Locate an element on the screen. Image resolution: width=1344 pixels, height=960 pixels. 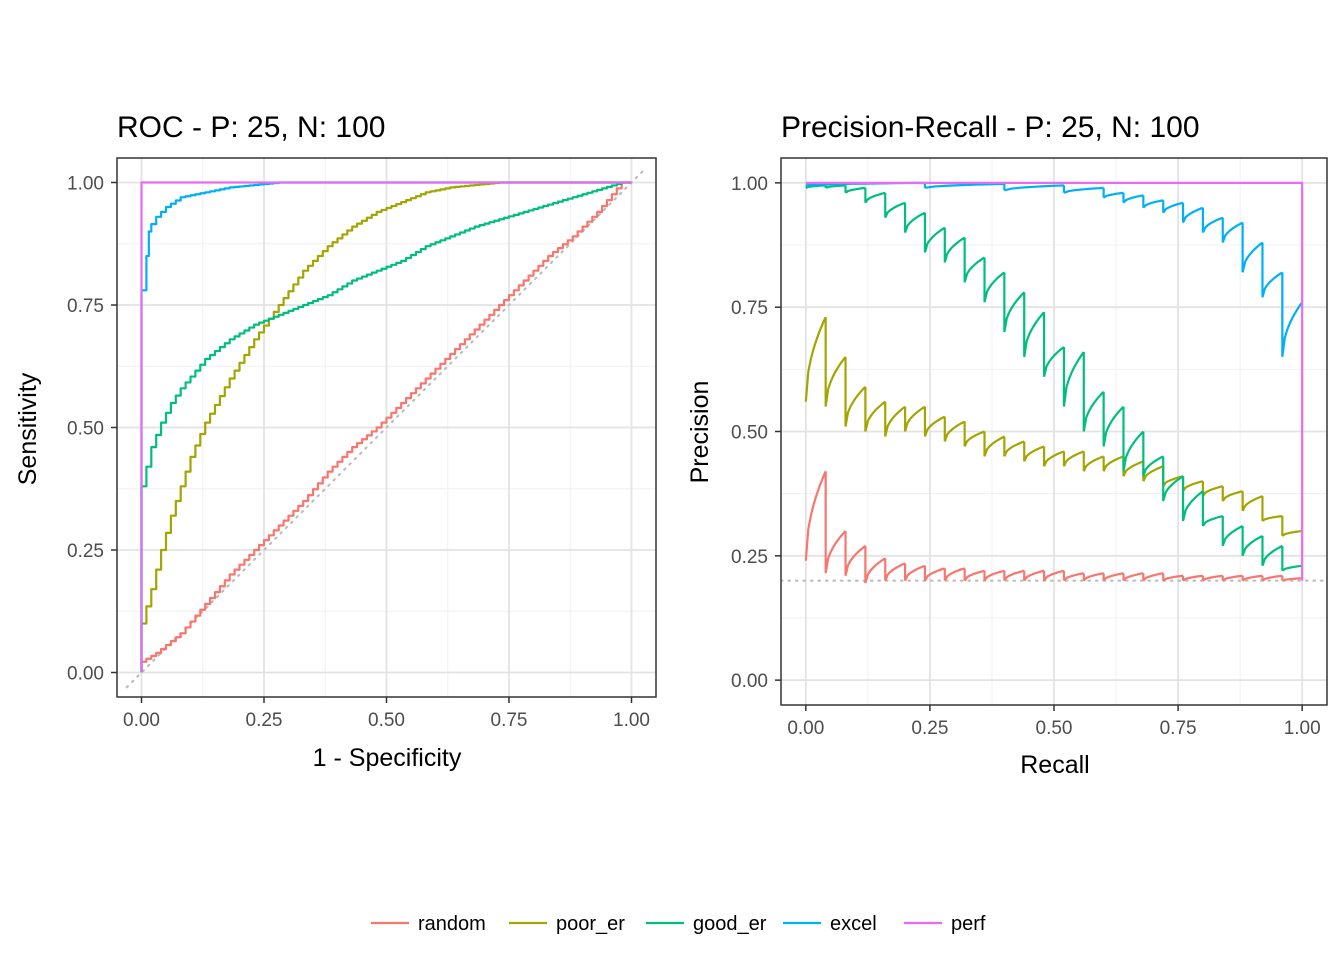
legend-label-excel: excel is located at coordinates (853, 924).